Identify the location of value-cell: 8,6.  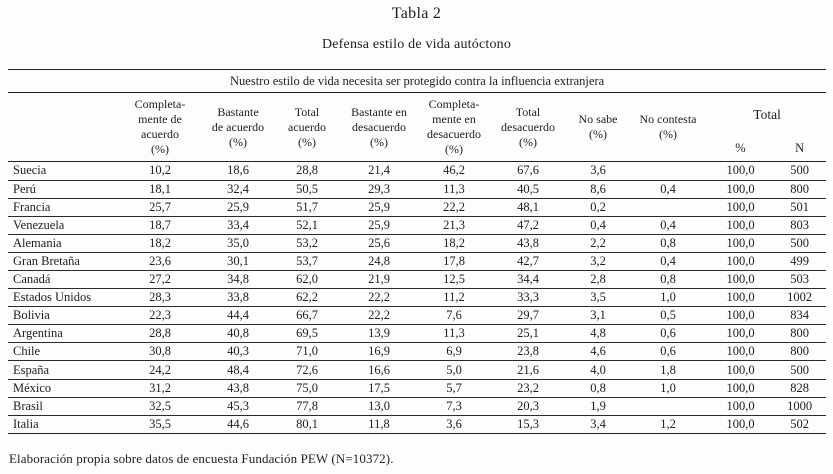
(598, 189).